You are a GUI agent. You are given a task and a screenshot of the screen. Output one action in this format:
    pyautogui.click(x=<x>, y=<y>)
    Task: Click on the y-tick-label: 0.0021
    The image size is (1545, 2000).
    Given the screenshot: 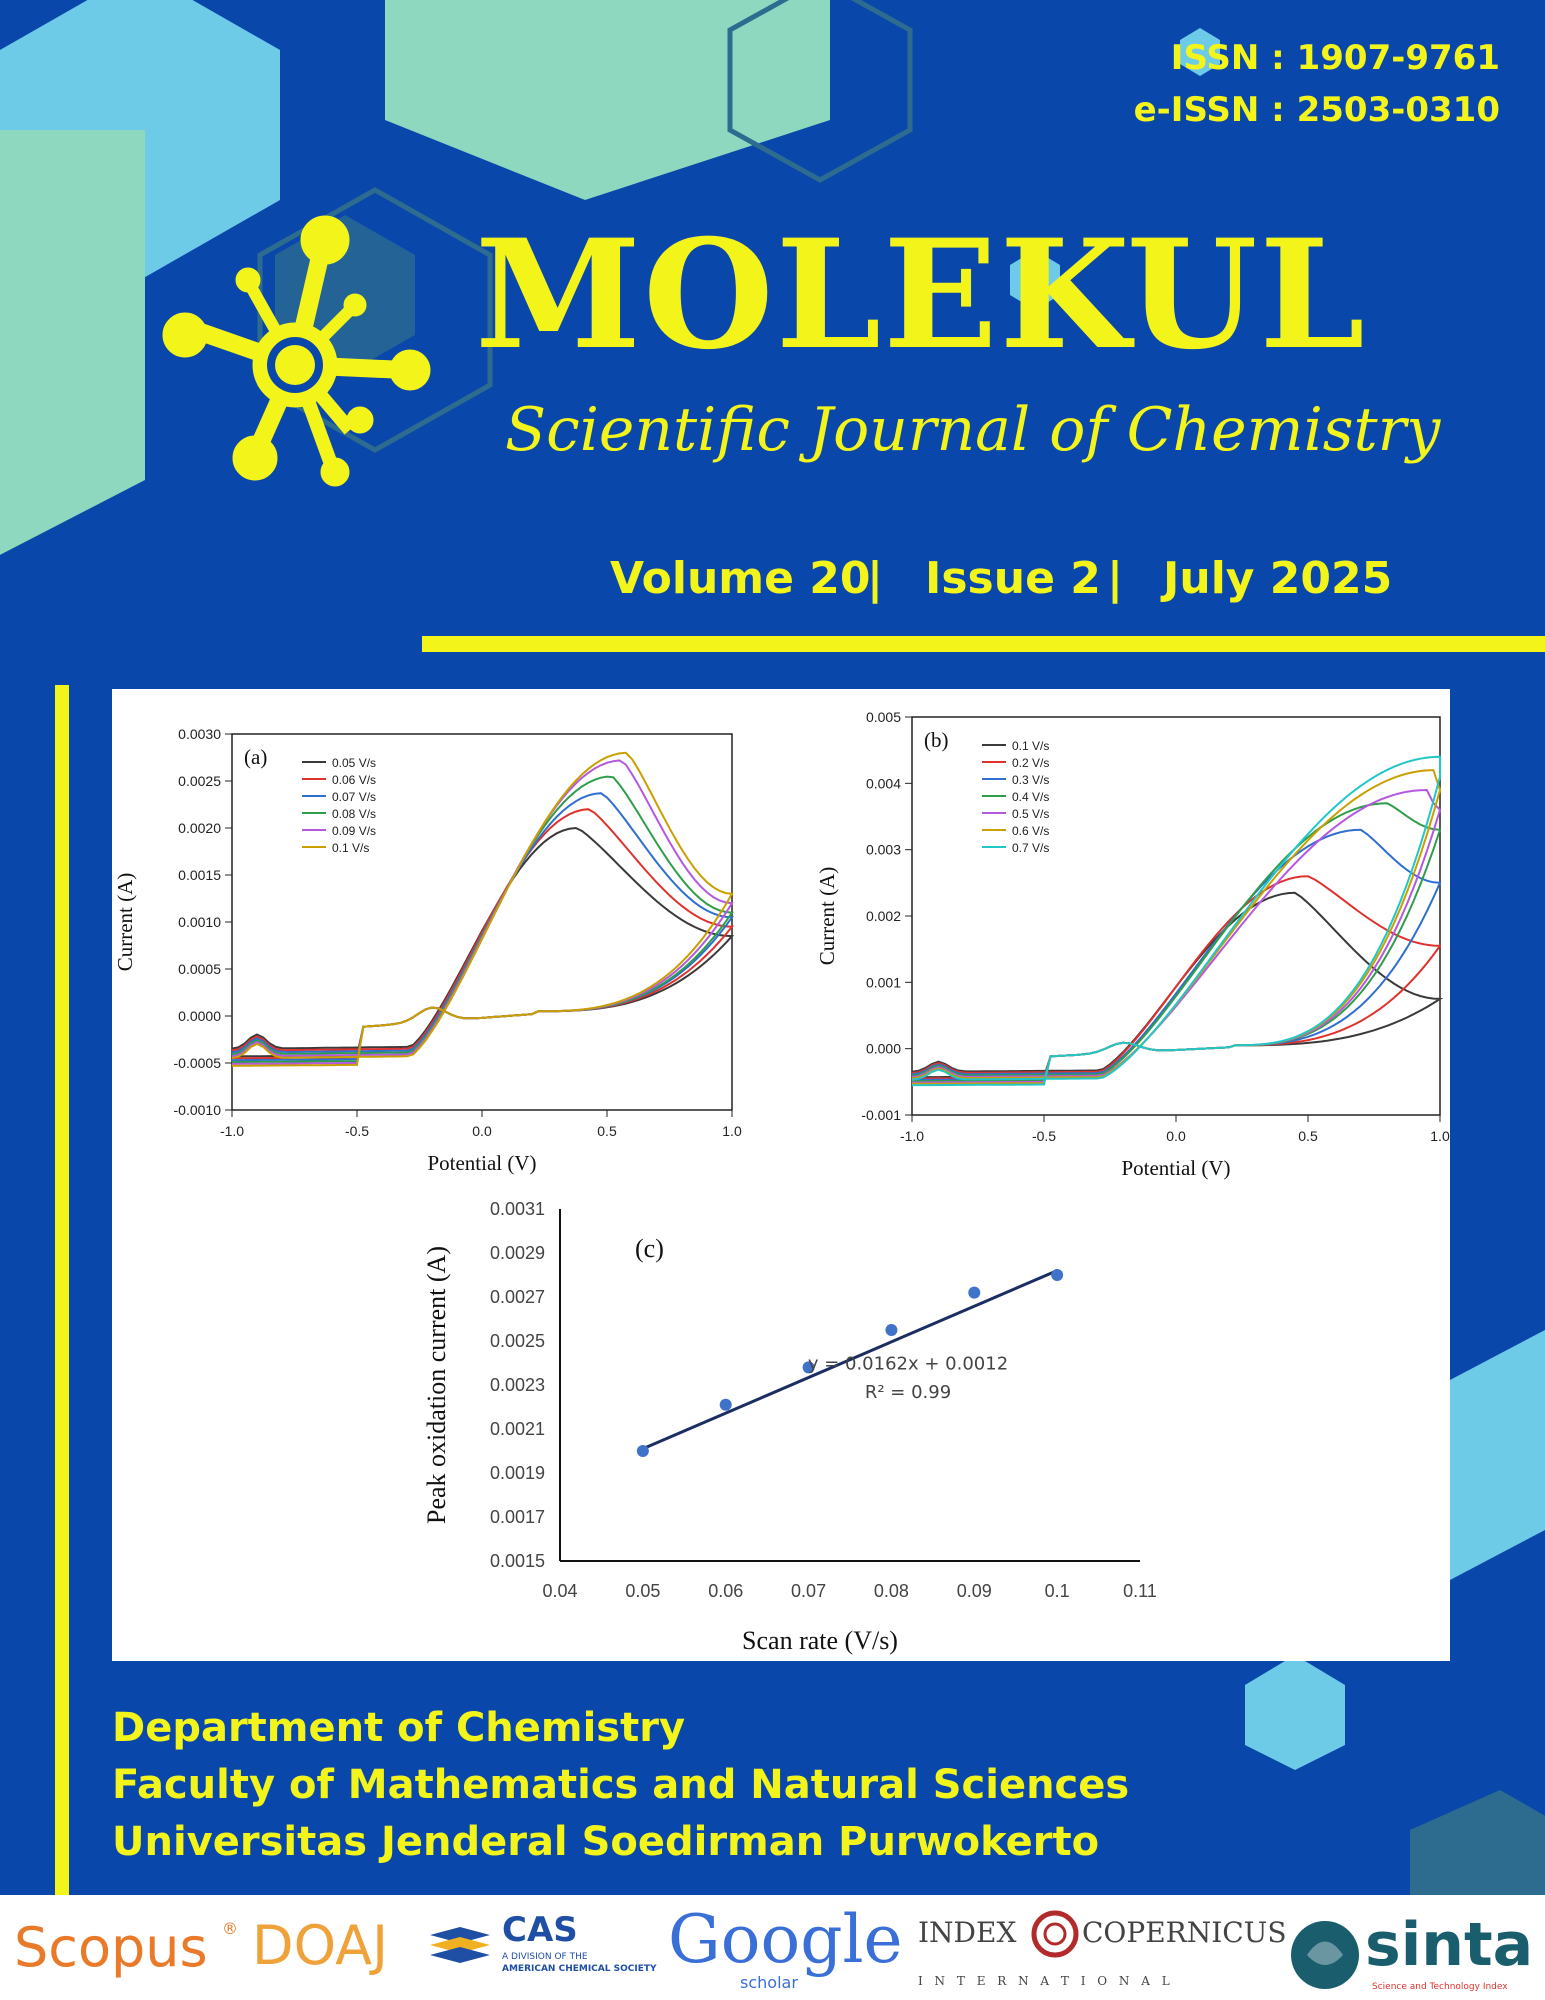 What is the action you would take?
    pyautogui.click(x=517, y=1429)
    